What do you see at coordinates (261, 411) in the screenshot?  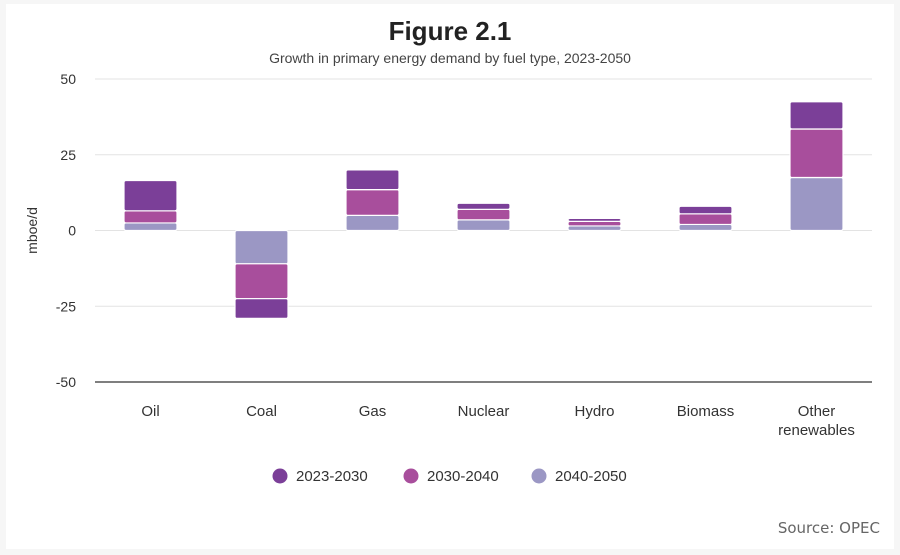 I see `x-tick-label: Coal` at bounding box center [261, 411].